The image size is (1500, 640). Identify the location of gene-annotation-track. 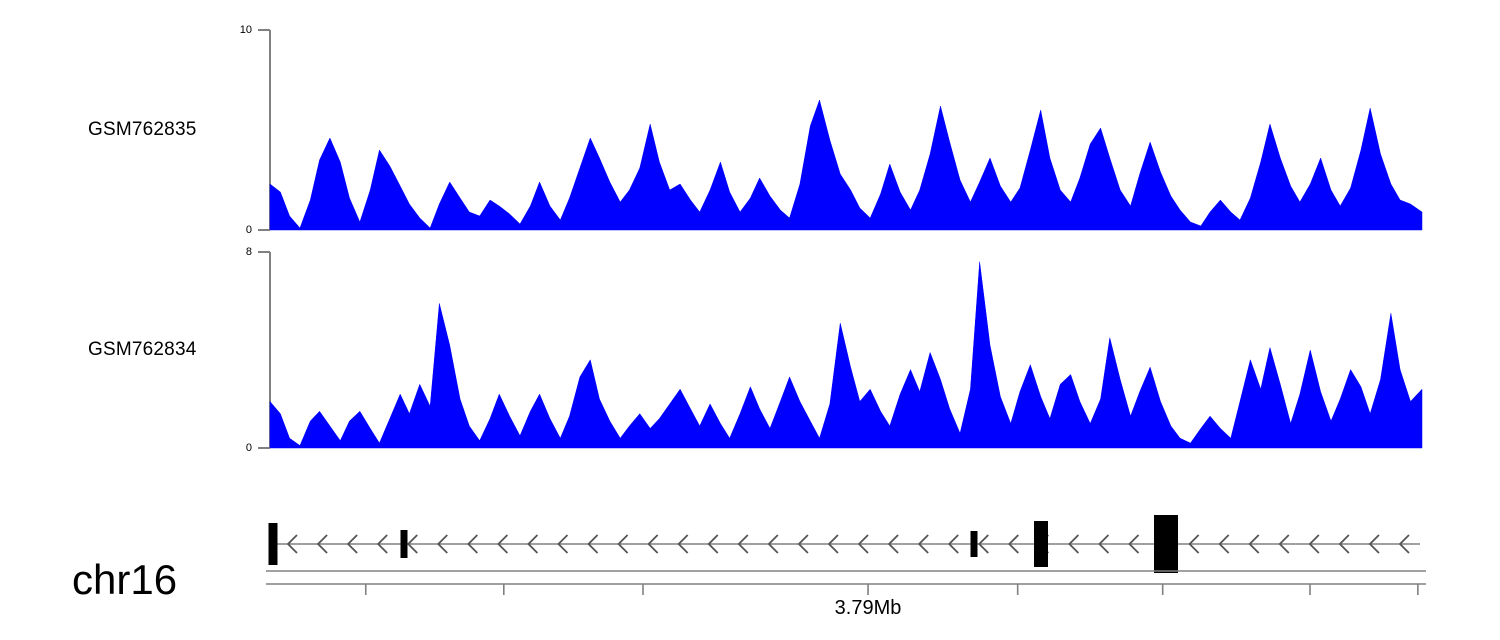
(846, 540).